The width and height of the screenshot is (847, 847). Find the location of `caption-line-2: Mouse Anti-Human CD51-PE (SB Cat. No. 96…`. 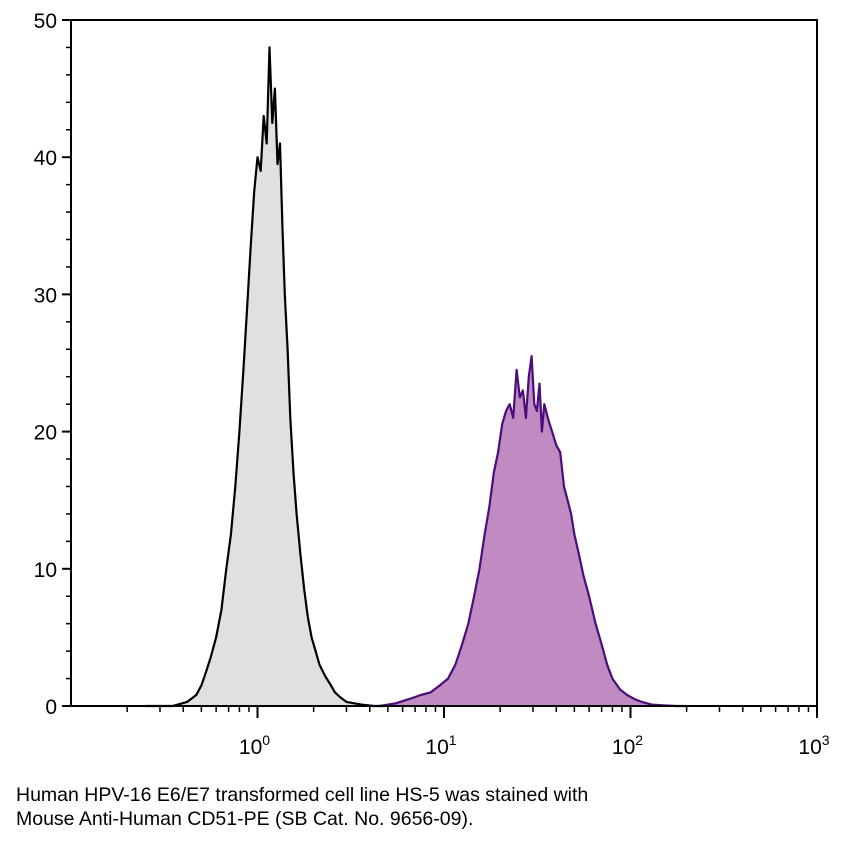

caption-line-2: Mouse Anti-Human CD51-PE (SB Cat. No. 96… is located at coordinates (245, 819).